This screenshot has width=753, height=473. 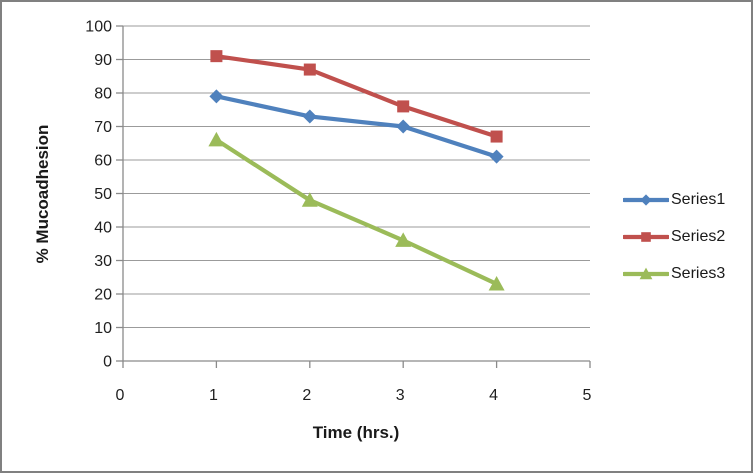 I want to click on y-tick-label: 70, so click(x=103, y=127).